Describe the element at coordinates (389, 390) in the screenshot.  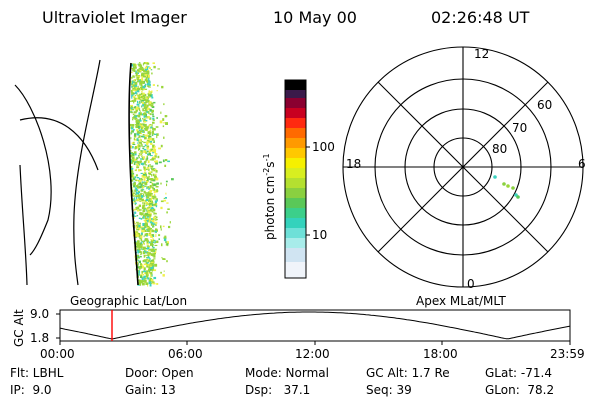
I see `seq-info: Seq: 39` at that location.